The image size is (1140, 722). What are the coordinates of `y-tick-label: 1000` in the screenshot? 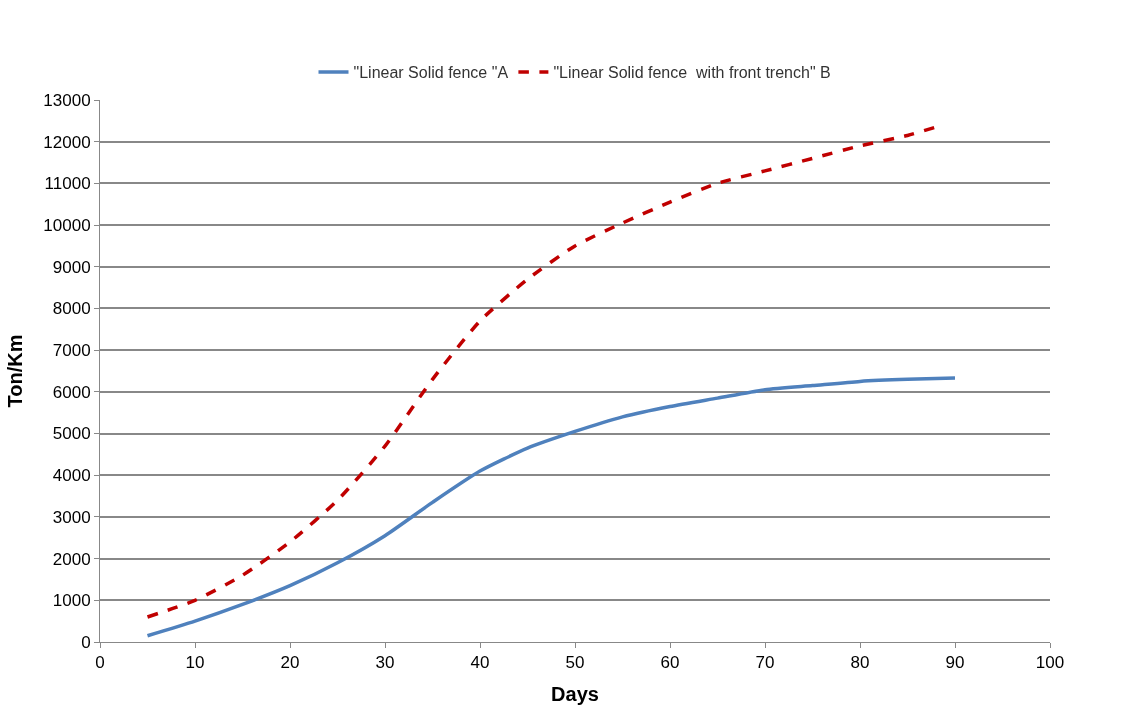 It's located at (71, 601).